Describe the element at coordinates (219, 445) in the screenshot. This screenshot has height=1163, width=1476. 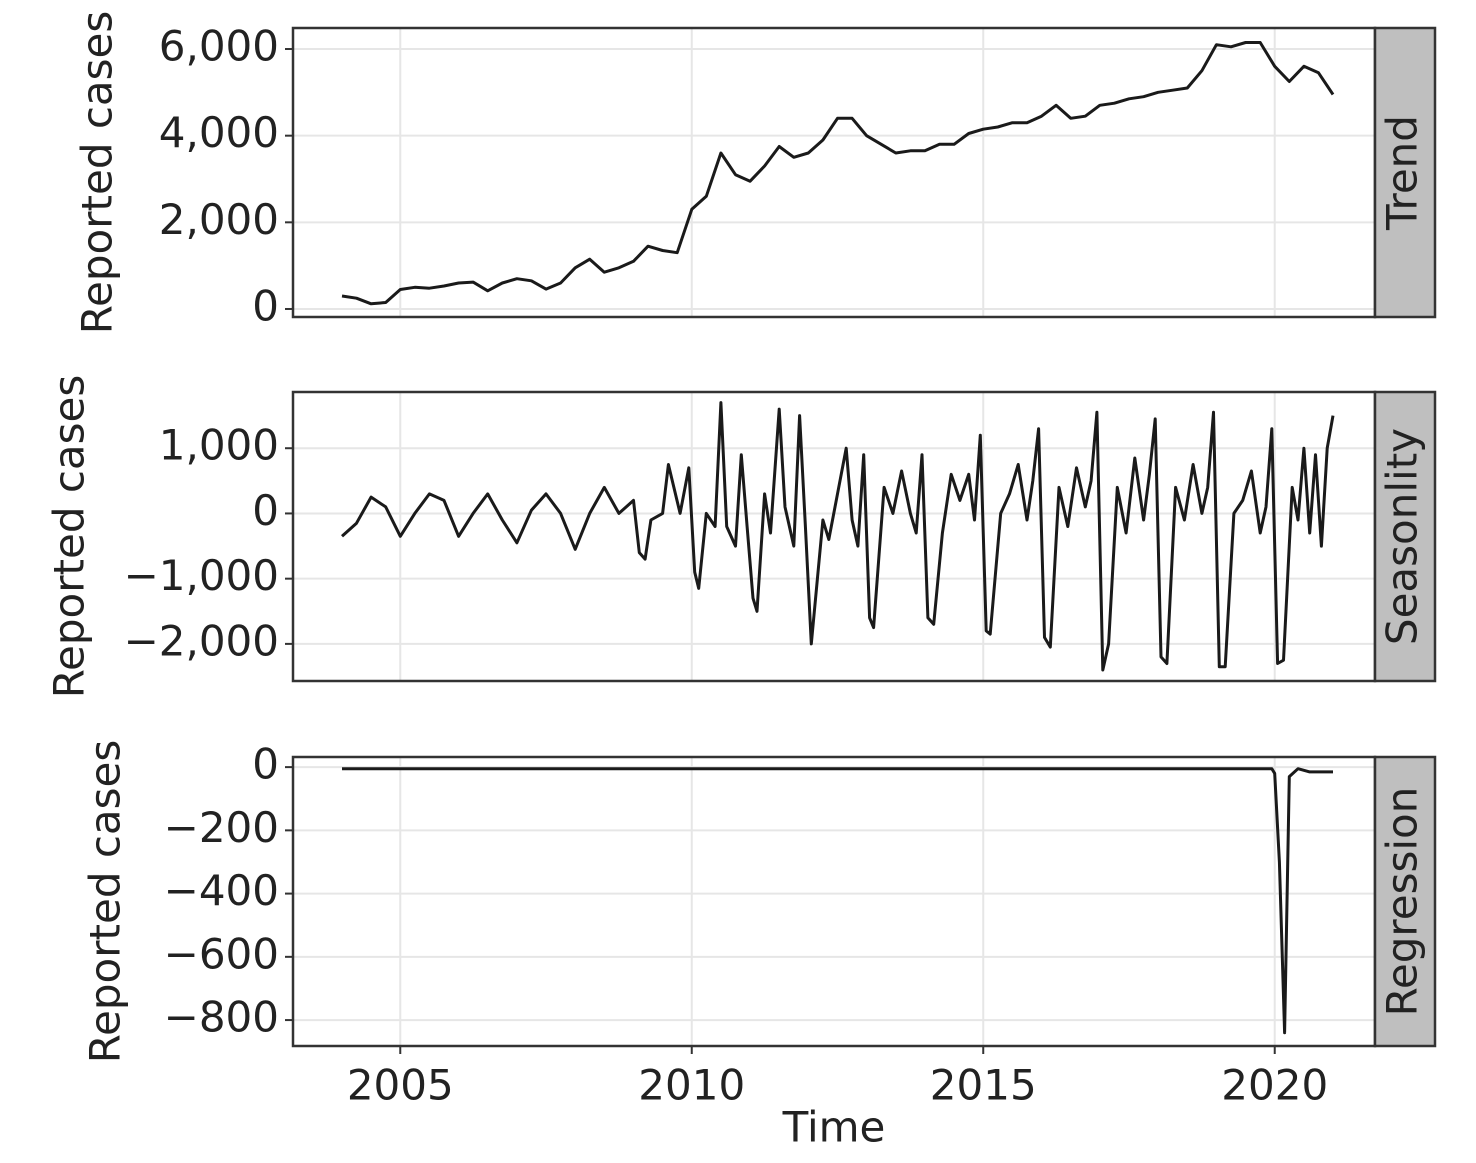
I see `y-tick-label: 1,000` at that location.